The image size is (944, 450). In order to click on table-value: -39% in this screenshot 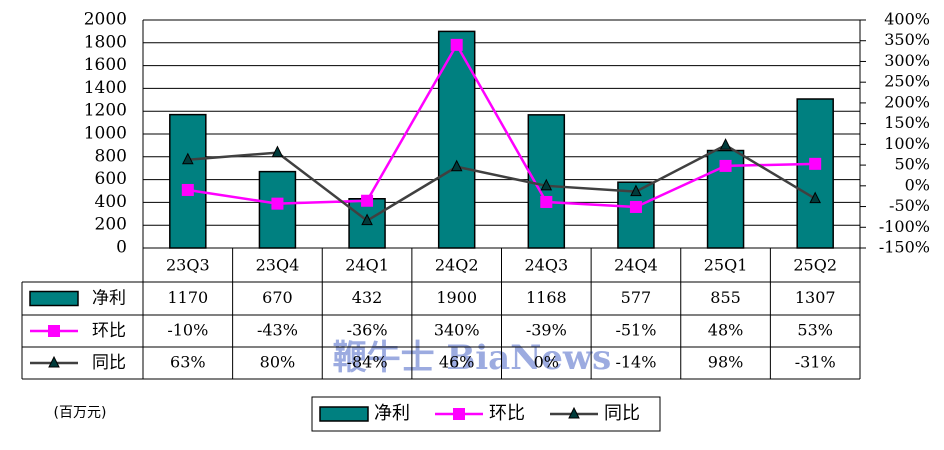, I will do `click(546, 330)`.